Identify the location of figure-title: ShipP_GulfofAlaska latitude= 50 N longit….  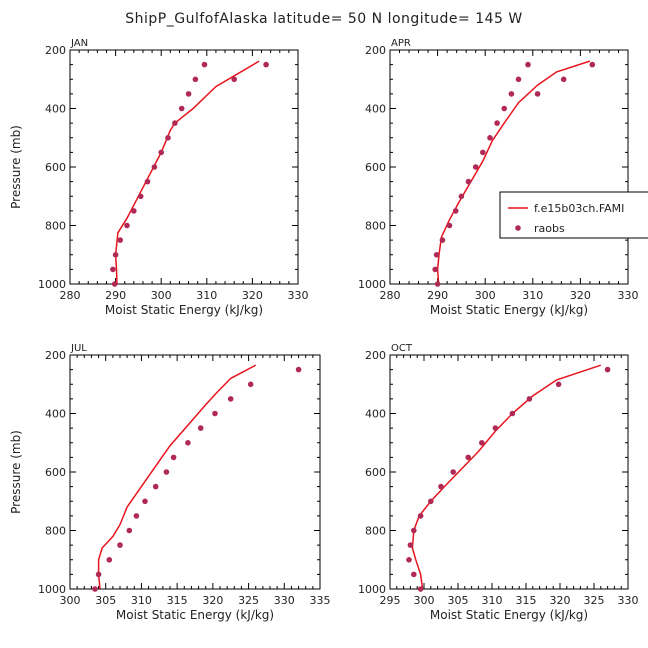
(323, 19).